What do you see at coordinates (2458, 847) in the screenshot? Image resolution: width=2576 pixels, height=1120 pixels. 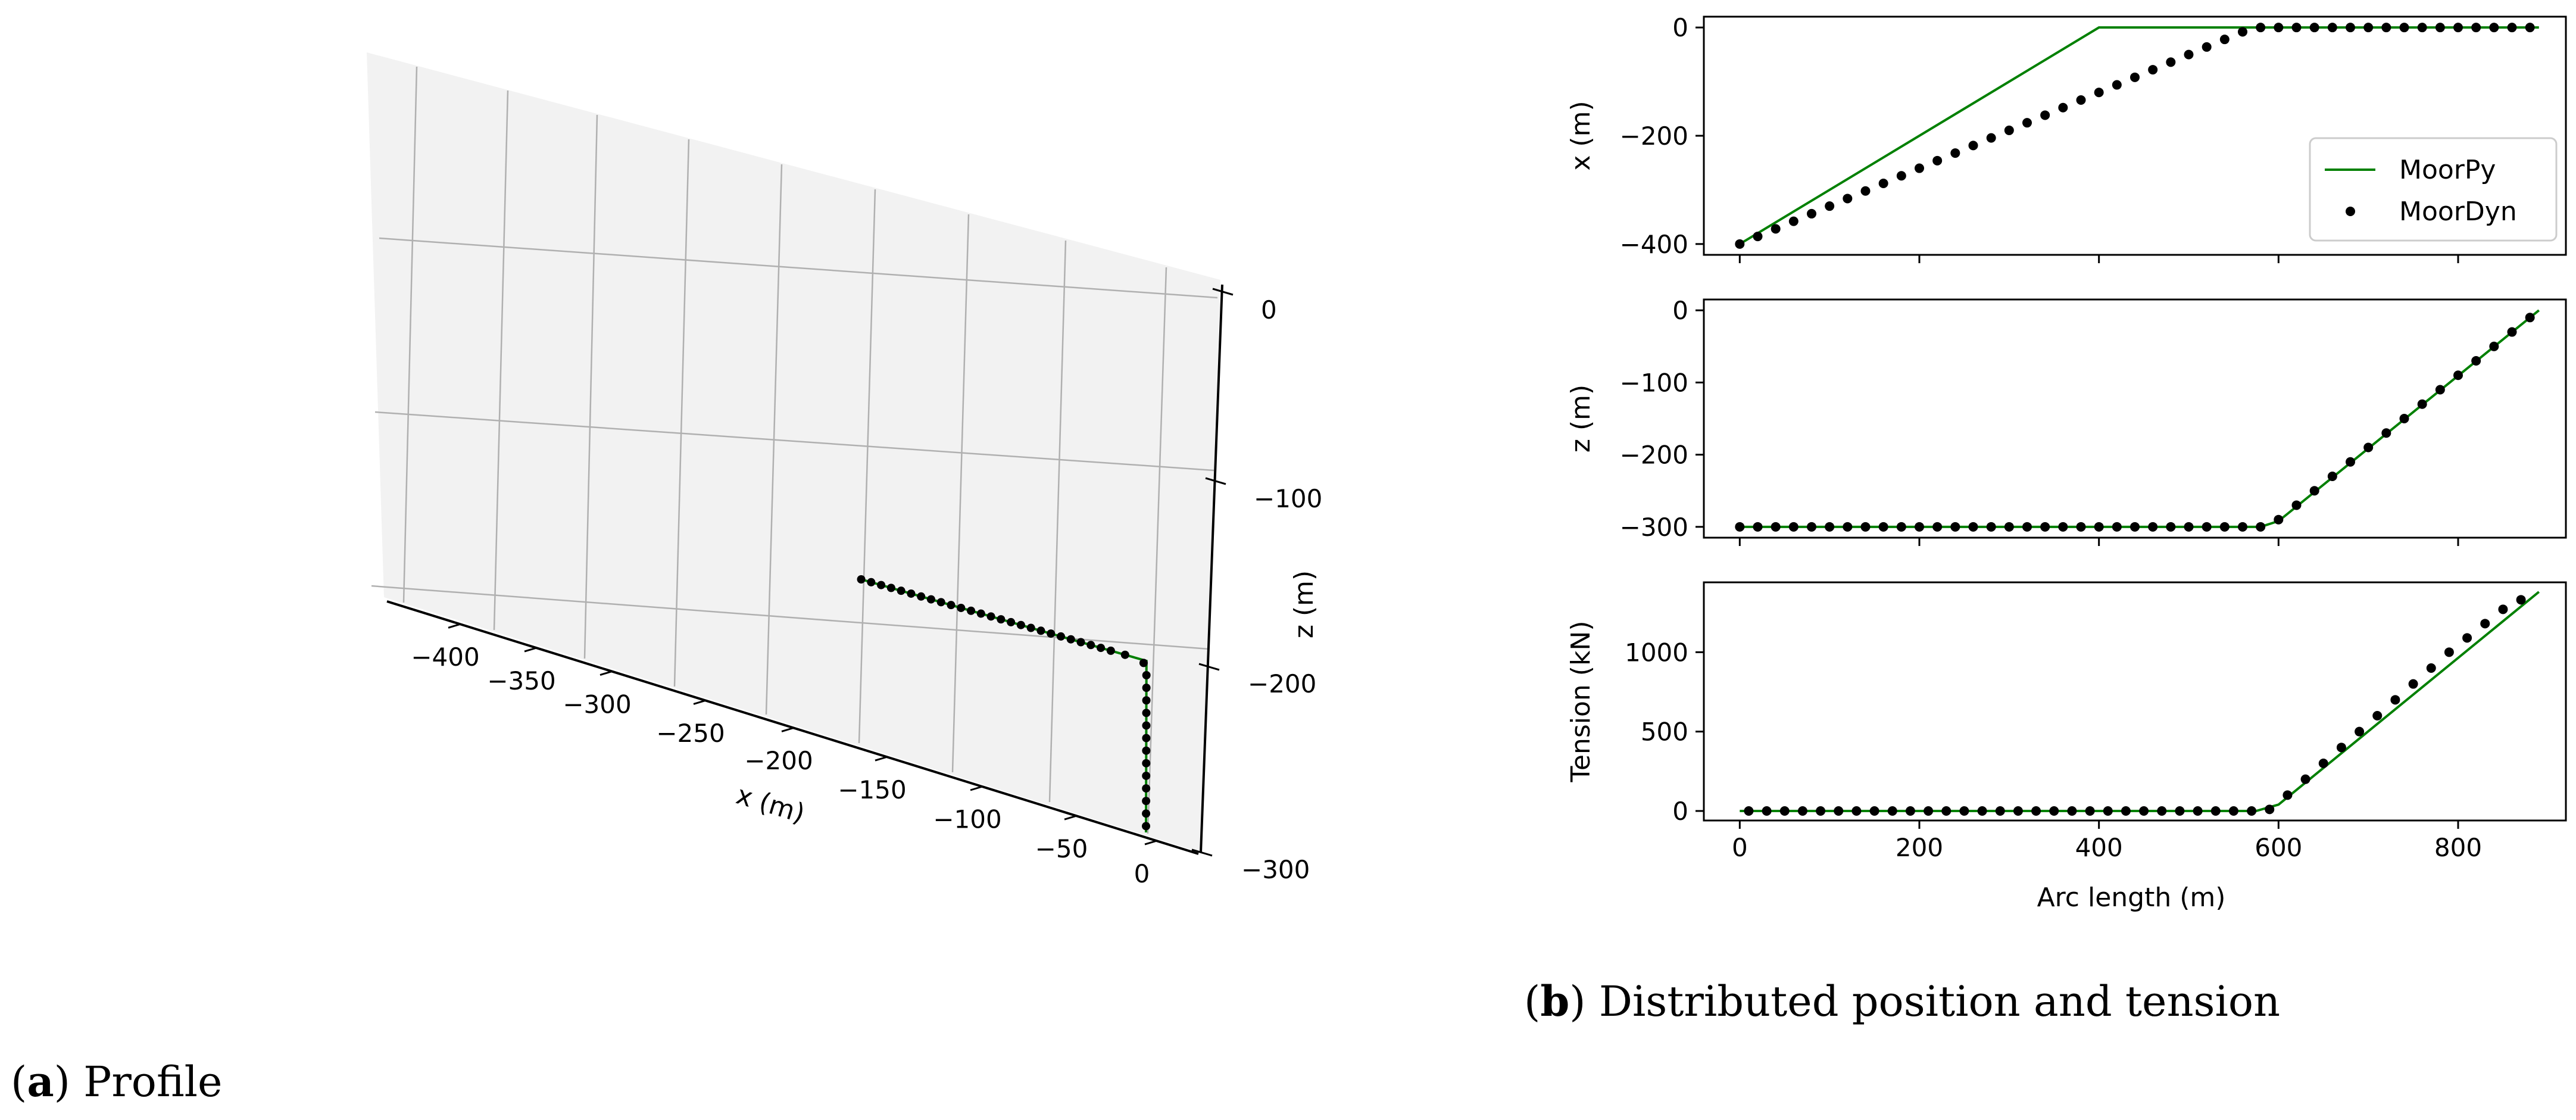 I see `x-tick-label: 800` at bounding box center [2458, 847].